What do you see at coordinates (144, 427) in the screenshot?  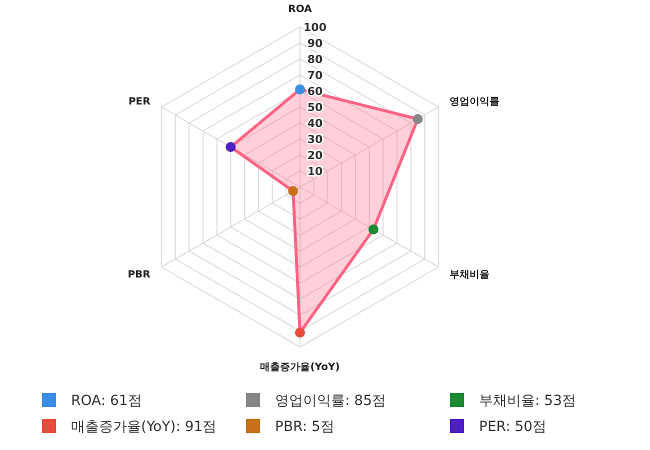 I see `text: 매출증가율(YoY): 91점` at bounding box center [144, 427].